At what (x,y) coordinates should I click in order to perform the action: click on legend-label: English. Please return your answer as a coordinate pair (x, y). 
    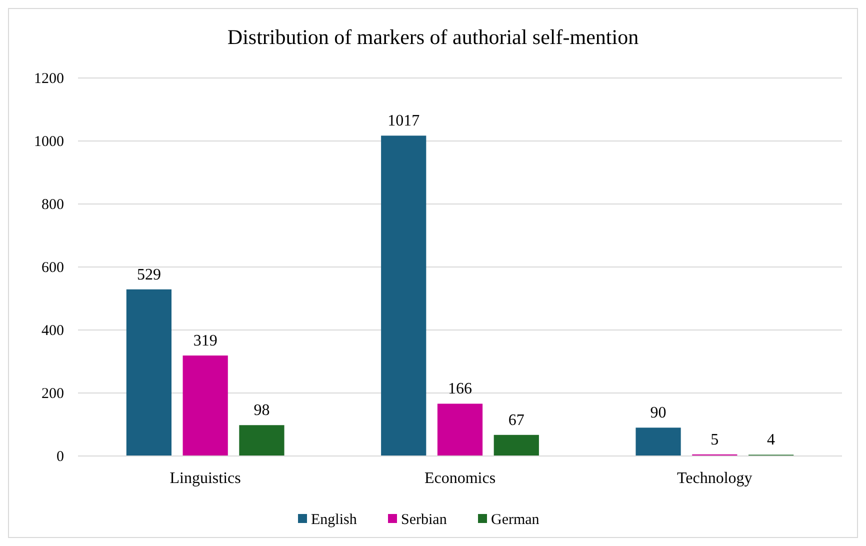
    Looking at the image, I should click on (334, 520).